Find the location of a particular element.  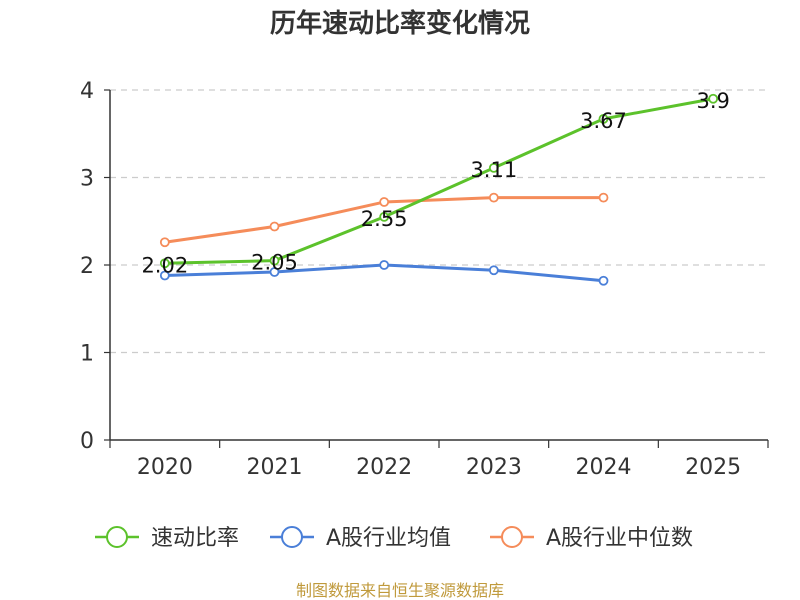

legend: 速动比率 A股行业均值 A股行业中位数 is located at coordinates (394, 538).